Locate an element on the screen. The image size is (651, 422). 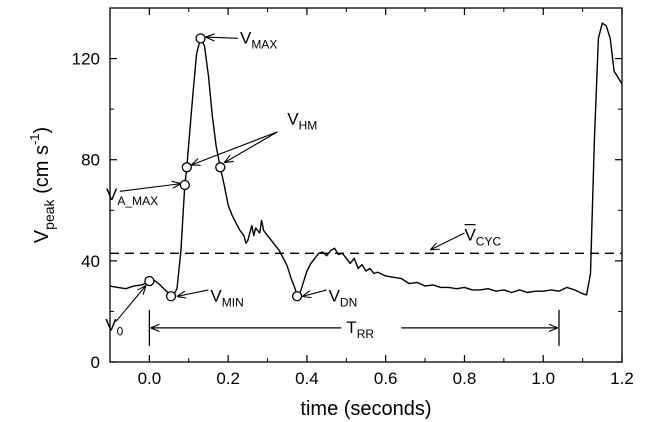
annotation-subscript: MIN is located at coordinates (233, 302).